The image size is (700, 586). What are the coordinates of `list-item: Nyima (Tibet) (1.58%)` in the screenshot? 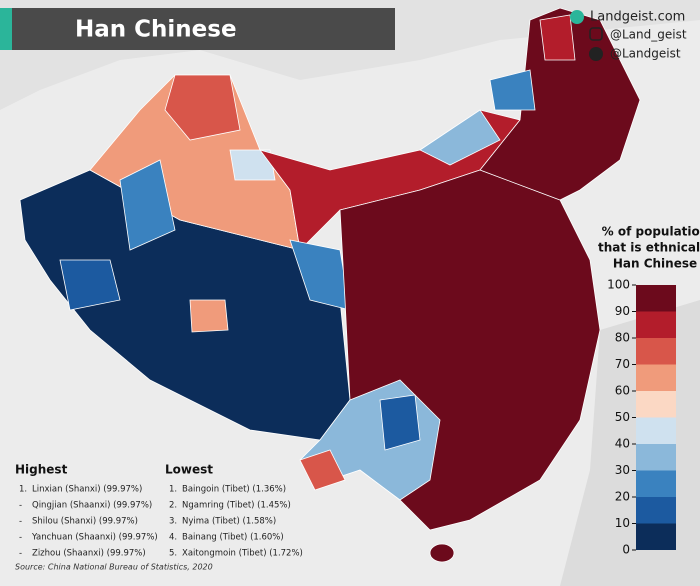 It's located at (229, 522).